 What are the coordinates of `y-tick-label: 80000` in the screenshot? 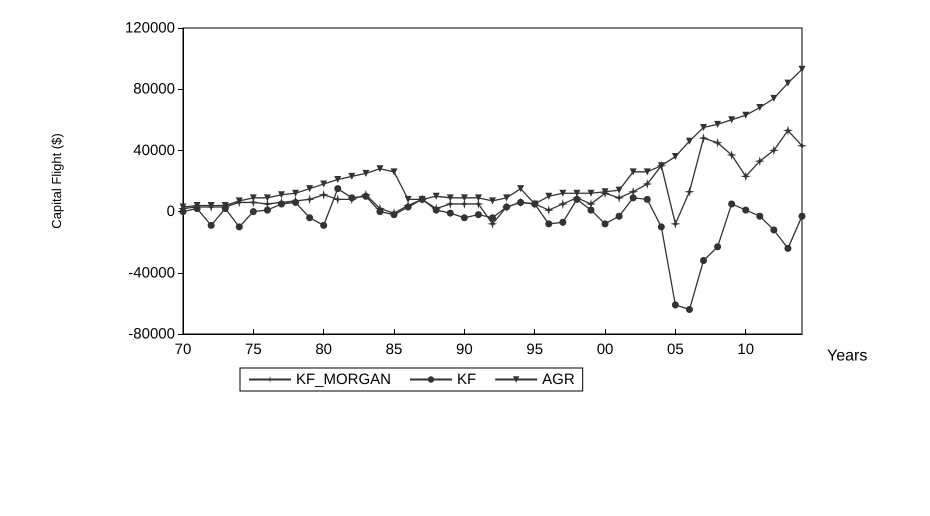 It's located at (154, 89).